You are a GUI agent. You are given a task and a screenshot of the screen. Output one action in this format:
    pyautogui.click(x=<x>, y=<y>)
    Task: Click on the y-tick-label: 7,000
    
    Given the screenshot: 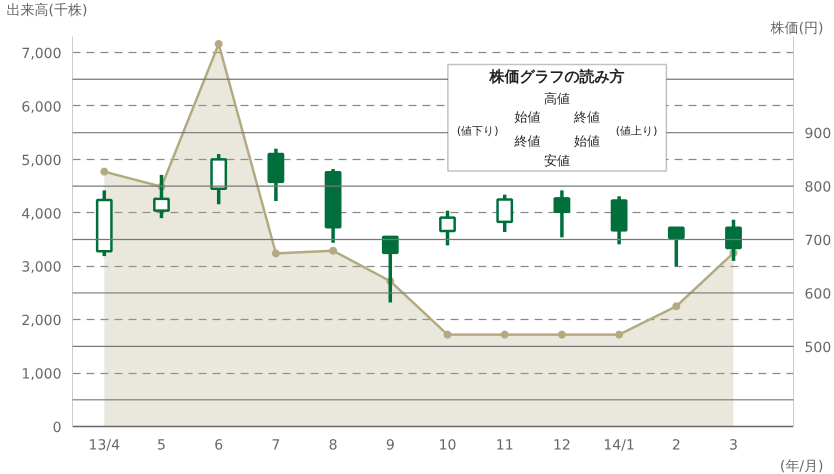 What is the action you would take?
    pyautogui.click(x=41, y=54)
    